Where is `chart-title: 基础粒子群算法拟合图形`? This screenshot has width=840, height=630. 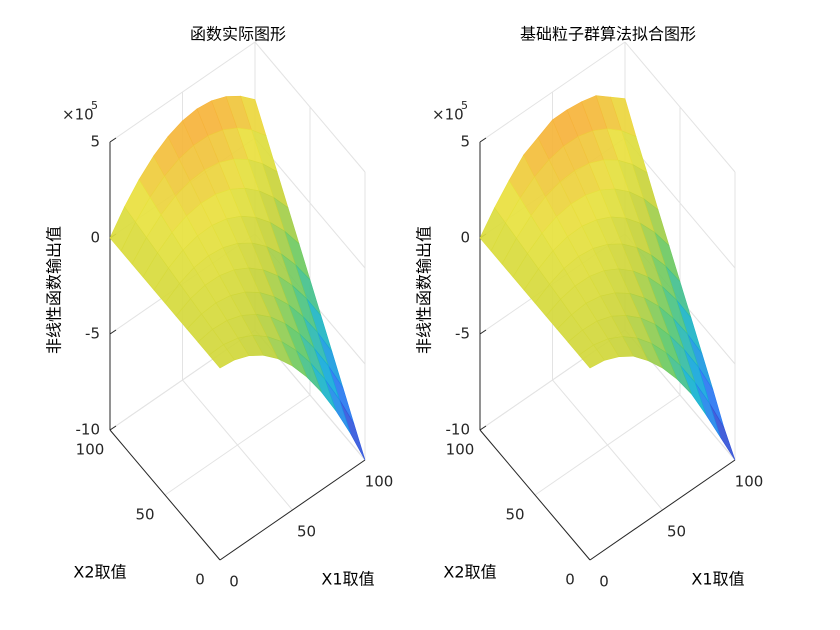
chart-title: 基础粒子群算法拟合图形 is located at coordinates (608, 34).